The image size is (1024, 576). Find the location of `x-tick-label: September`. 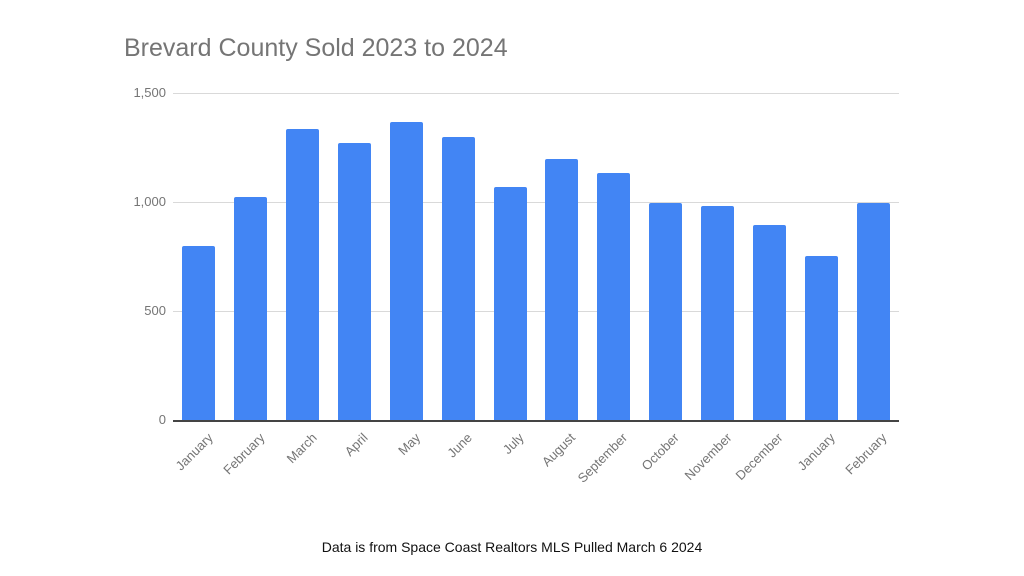

x-tick-label: September is located at coordinates (602, 458).